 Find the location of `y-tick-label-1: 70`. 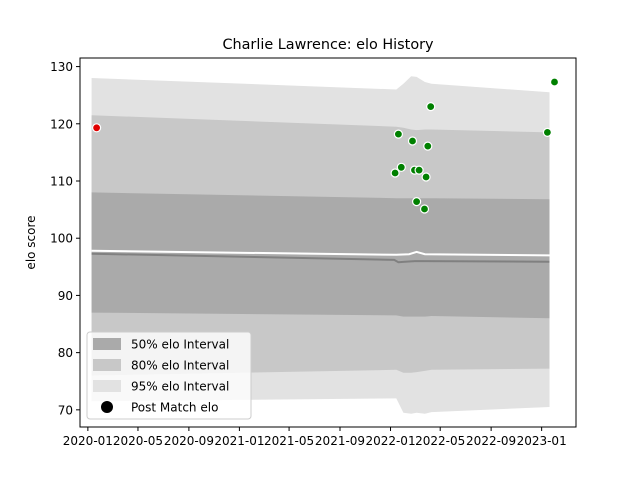

y-tick-label-1: 70 is located at coordinates (65, 410).